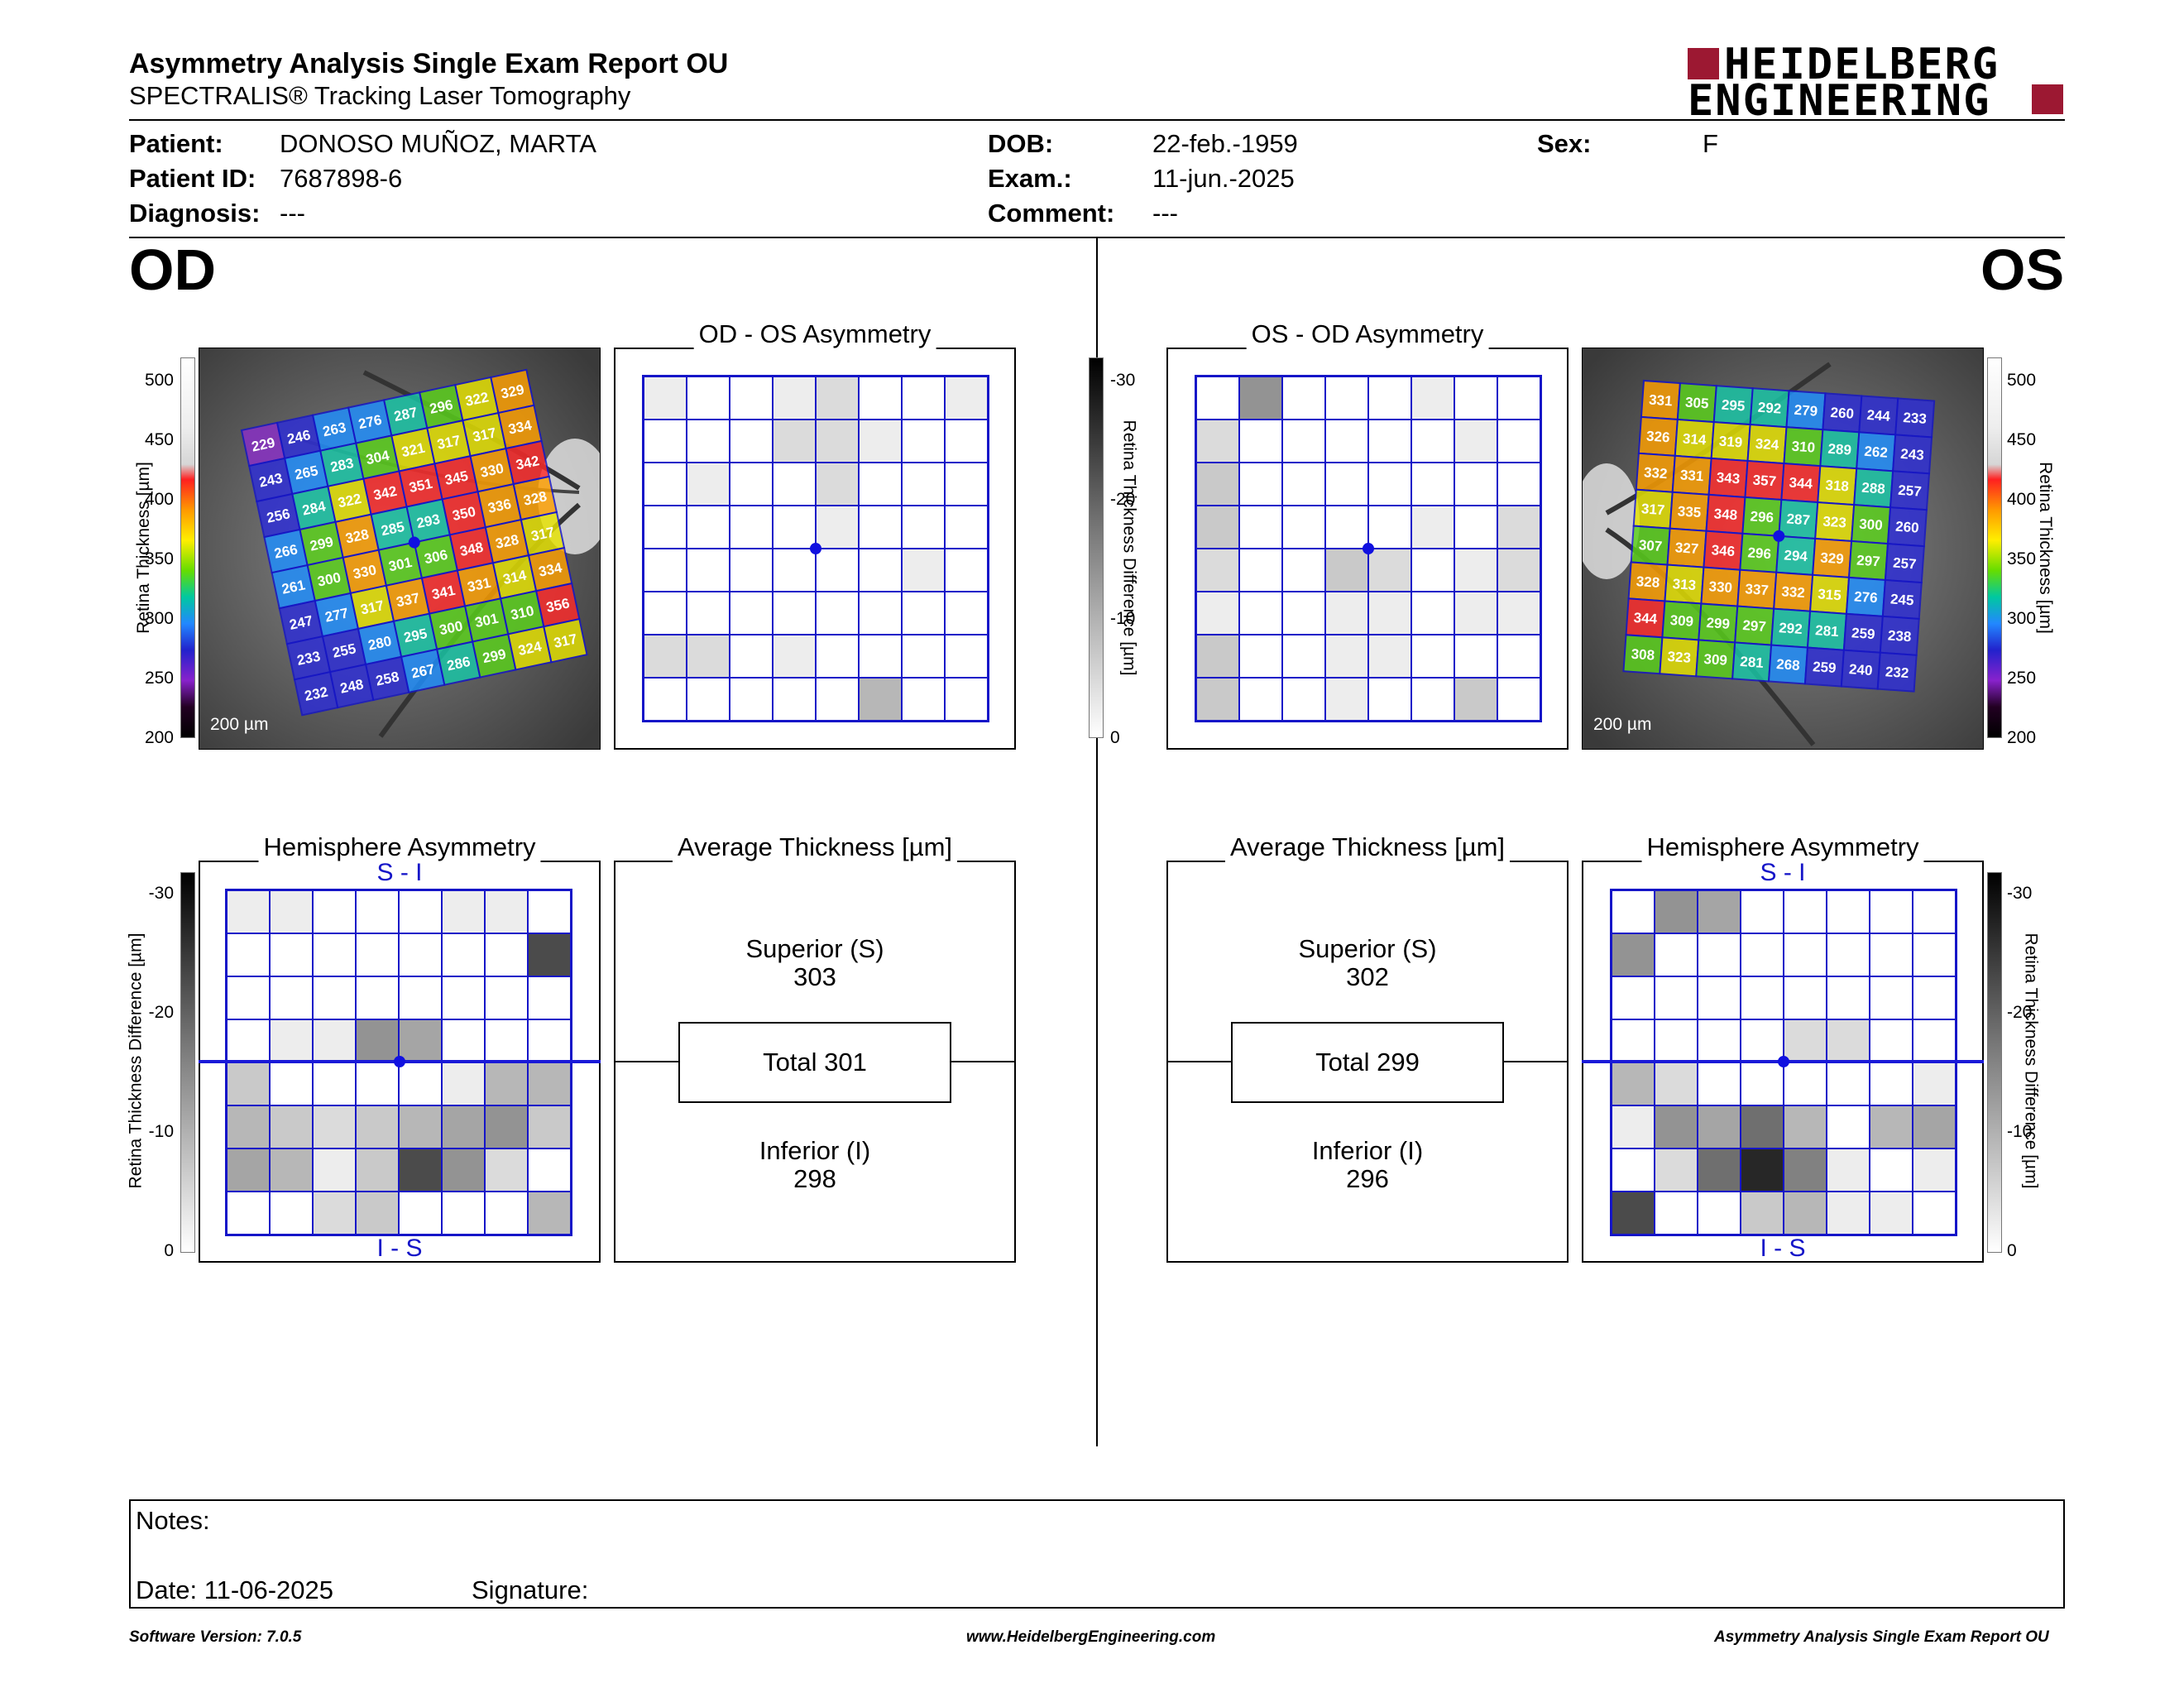 This screenshot has height=1688, width=2184. What do you see at coordinates (1733, 406) in the screenshot?
I see `thickness-value: 295` at bounding box center [1733, 406].